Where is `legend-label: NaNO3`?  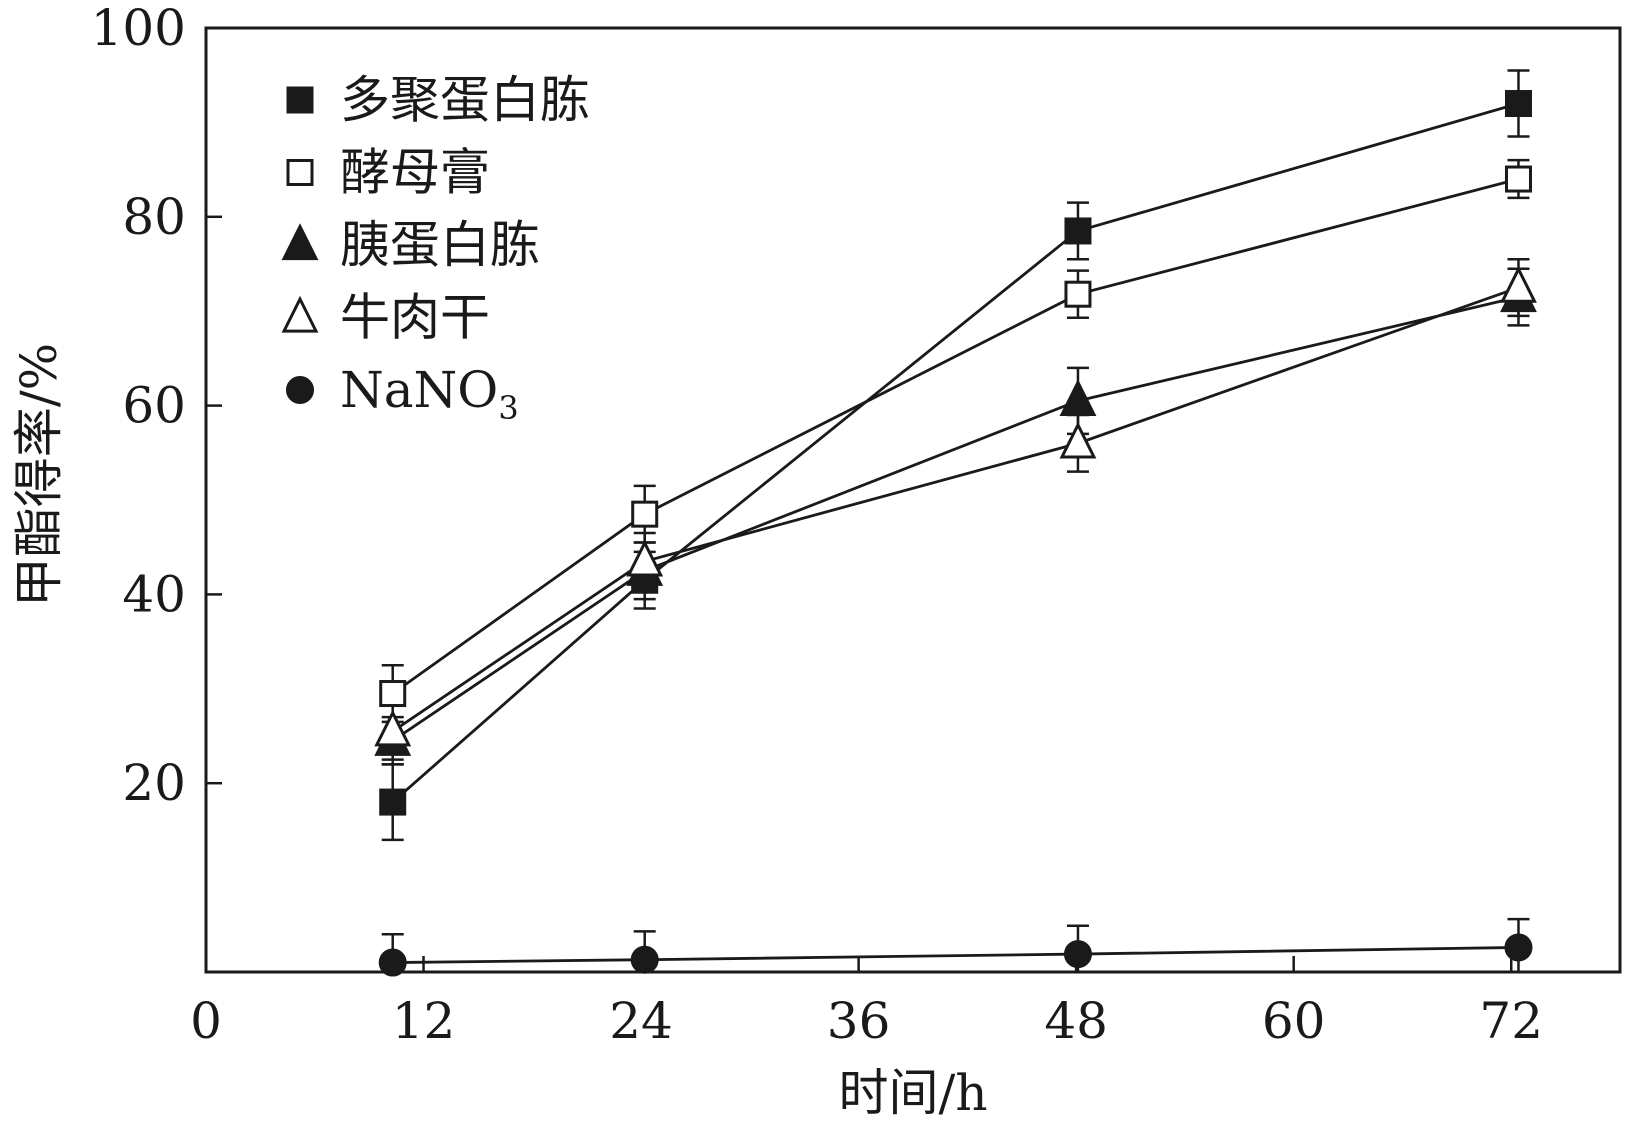
legend-label: NaNO3 is located at coordinates (429, 394).